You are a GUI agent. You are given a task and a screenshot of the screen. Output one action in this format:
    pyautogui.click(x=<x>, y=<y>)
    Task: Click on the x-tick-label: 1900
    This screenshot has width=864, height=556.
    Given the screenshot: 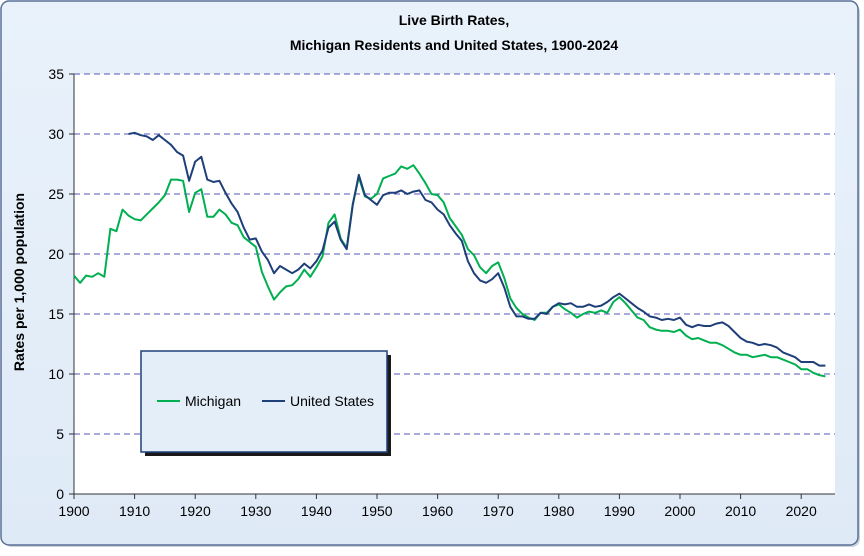 What is the action you would take?
    pyautogui.click(x=73, y=511)
    